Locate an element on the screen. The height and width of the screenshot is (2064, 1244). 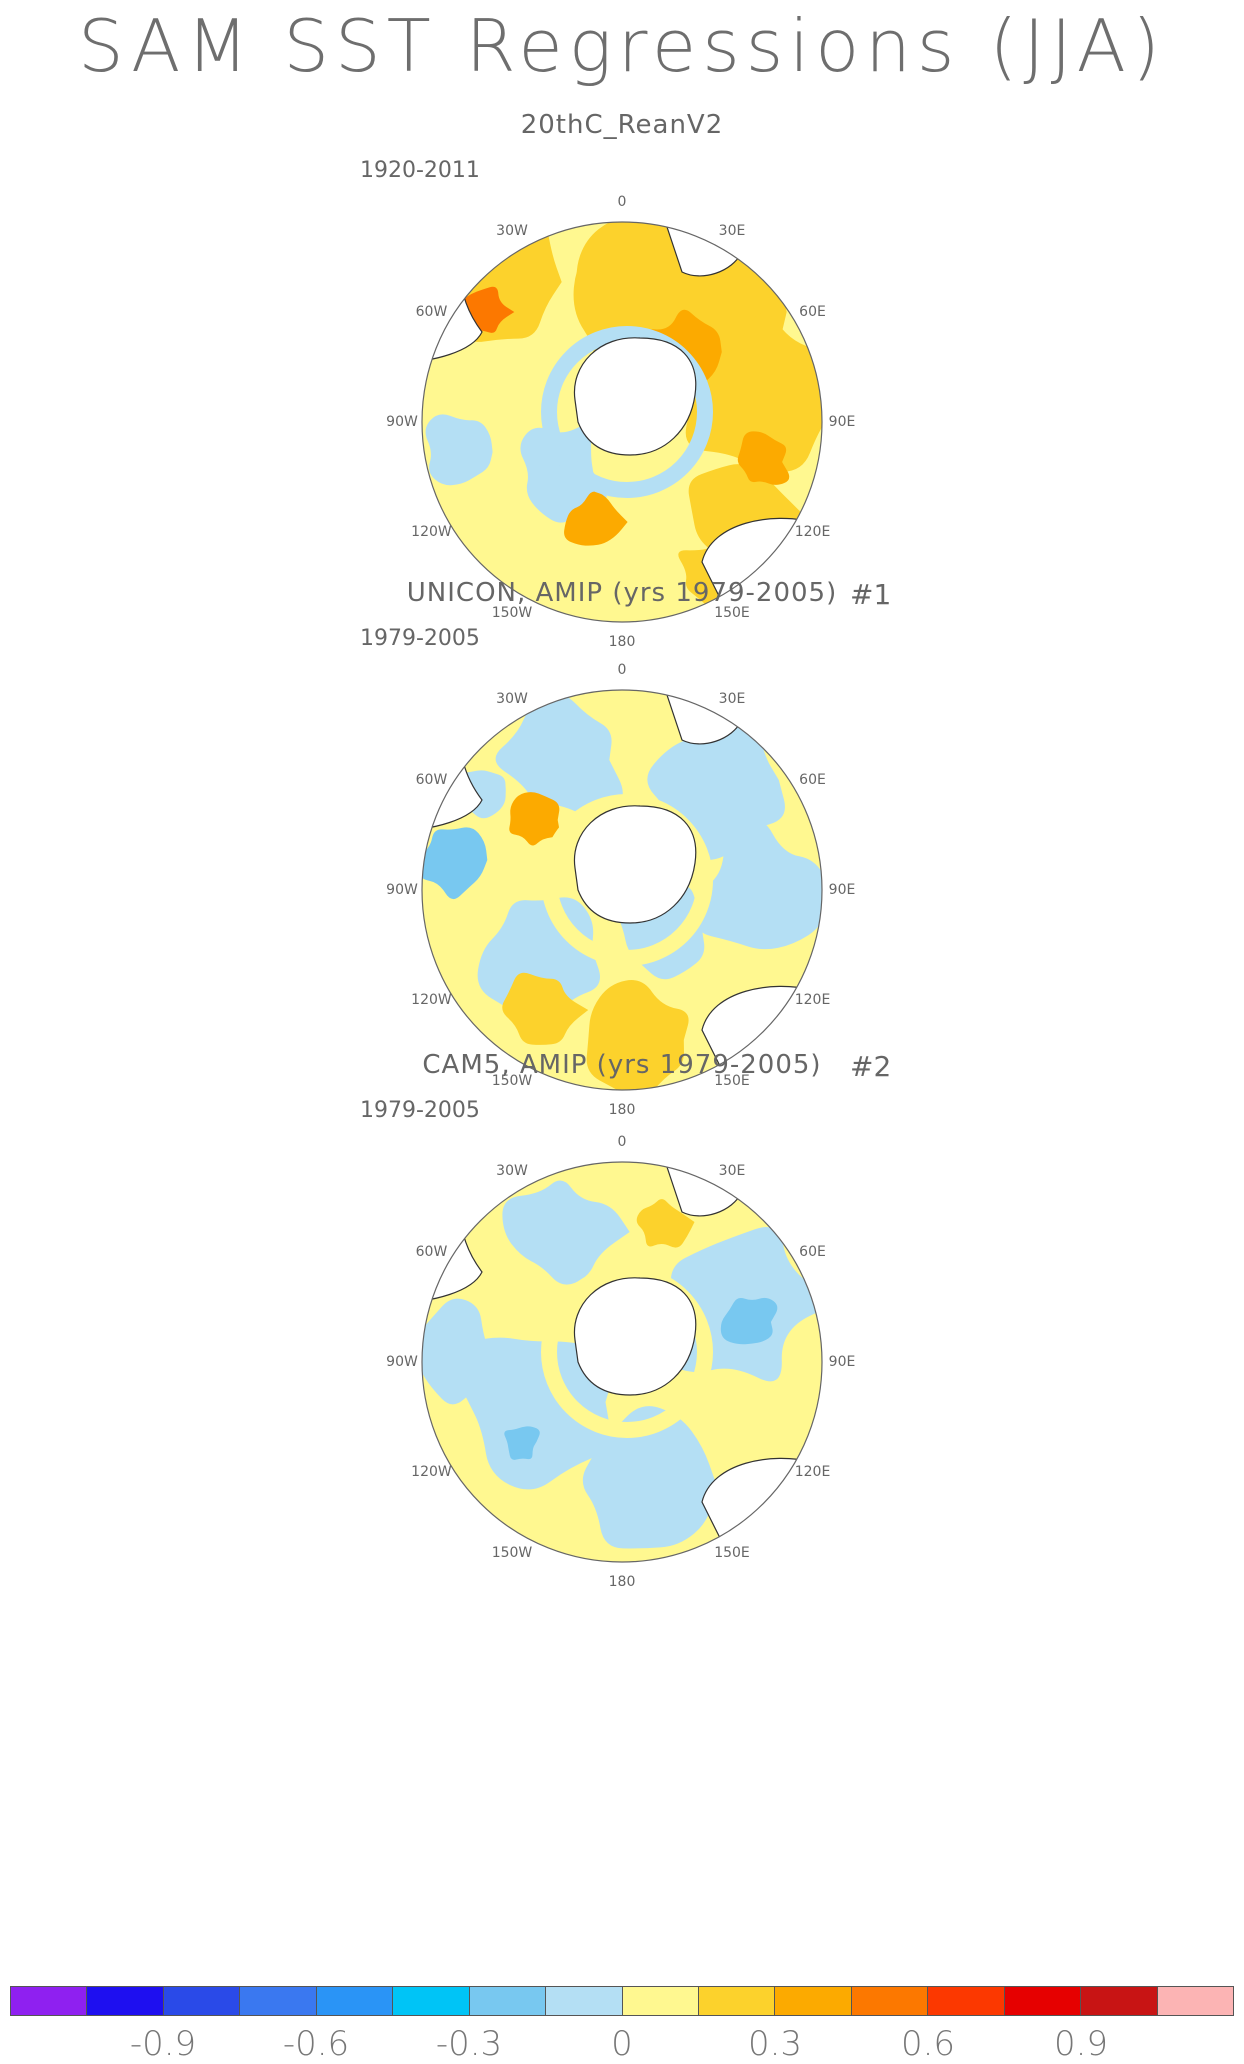
colorbar-tick-label: -0.6 is located at coordinates (316, 2044).